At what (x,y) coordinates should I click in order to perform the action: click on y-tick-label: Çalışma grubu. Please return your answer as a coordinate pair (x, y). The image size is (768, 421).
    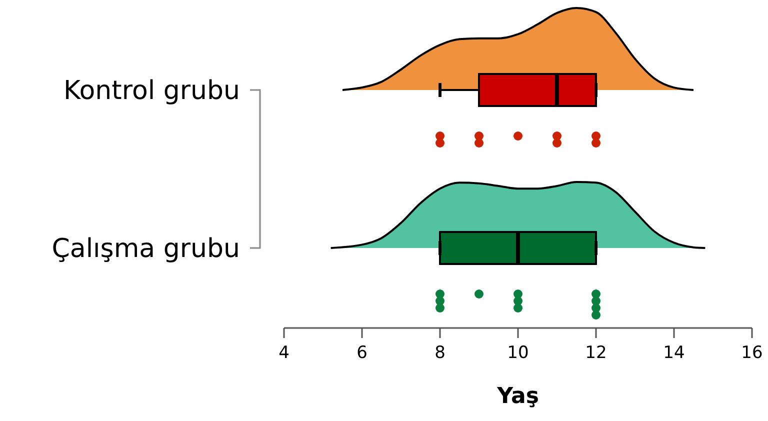
    Looking at the image, I should click on (146, 249).